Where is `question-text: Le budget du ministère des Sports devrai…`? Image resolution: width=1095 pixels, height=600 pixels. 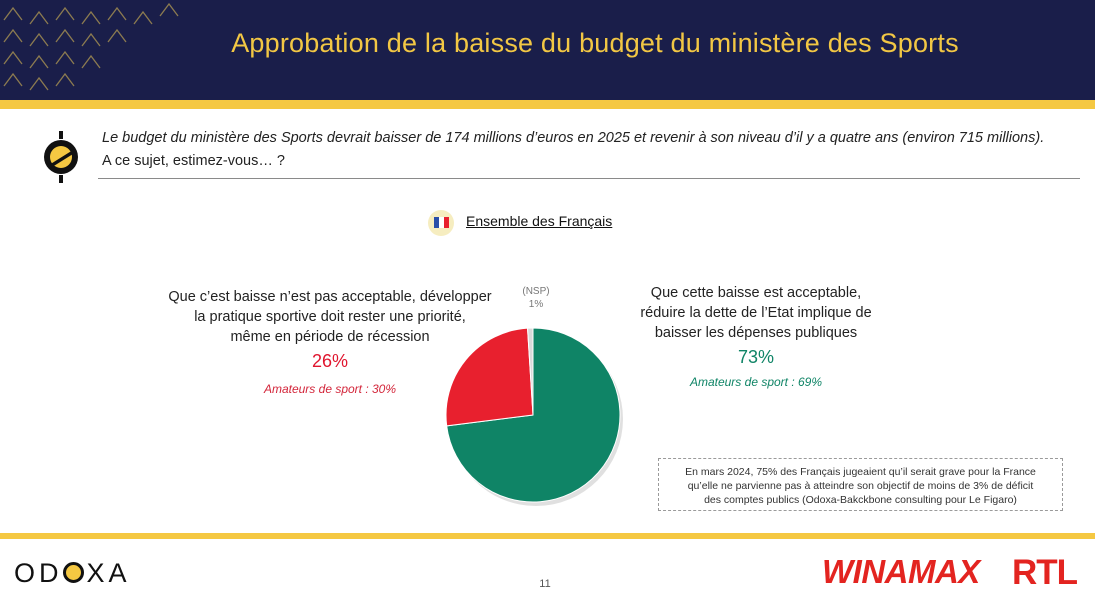 question-text: Le budget du ministère des Sports devrai… is located at coordinates (573, 138).